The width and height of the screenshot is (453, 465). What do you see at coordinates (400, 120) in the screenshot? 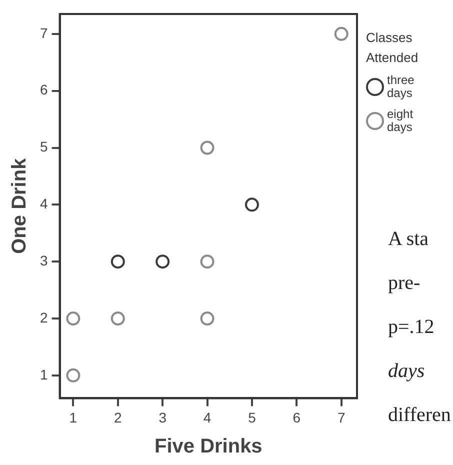
I see `legend-label: eight days` at bounding box center [400, 120].